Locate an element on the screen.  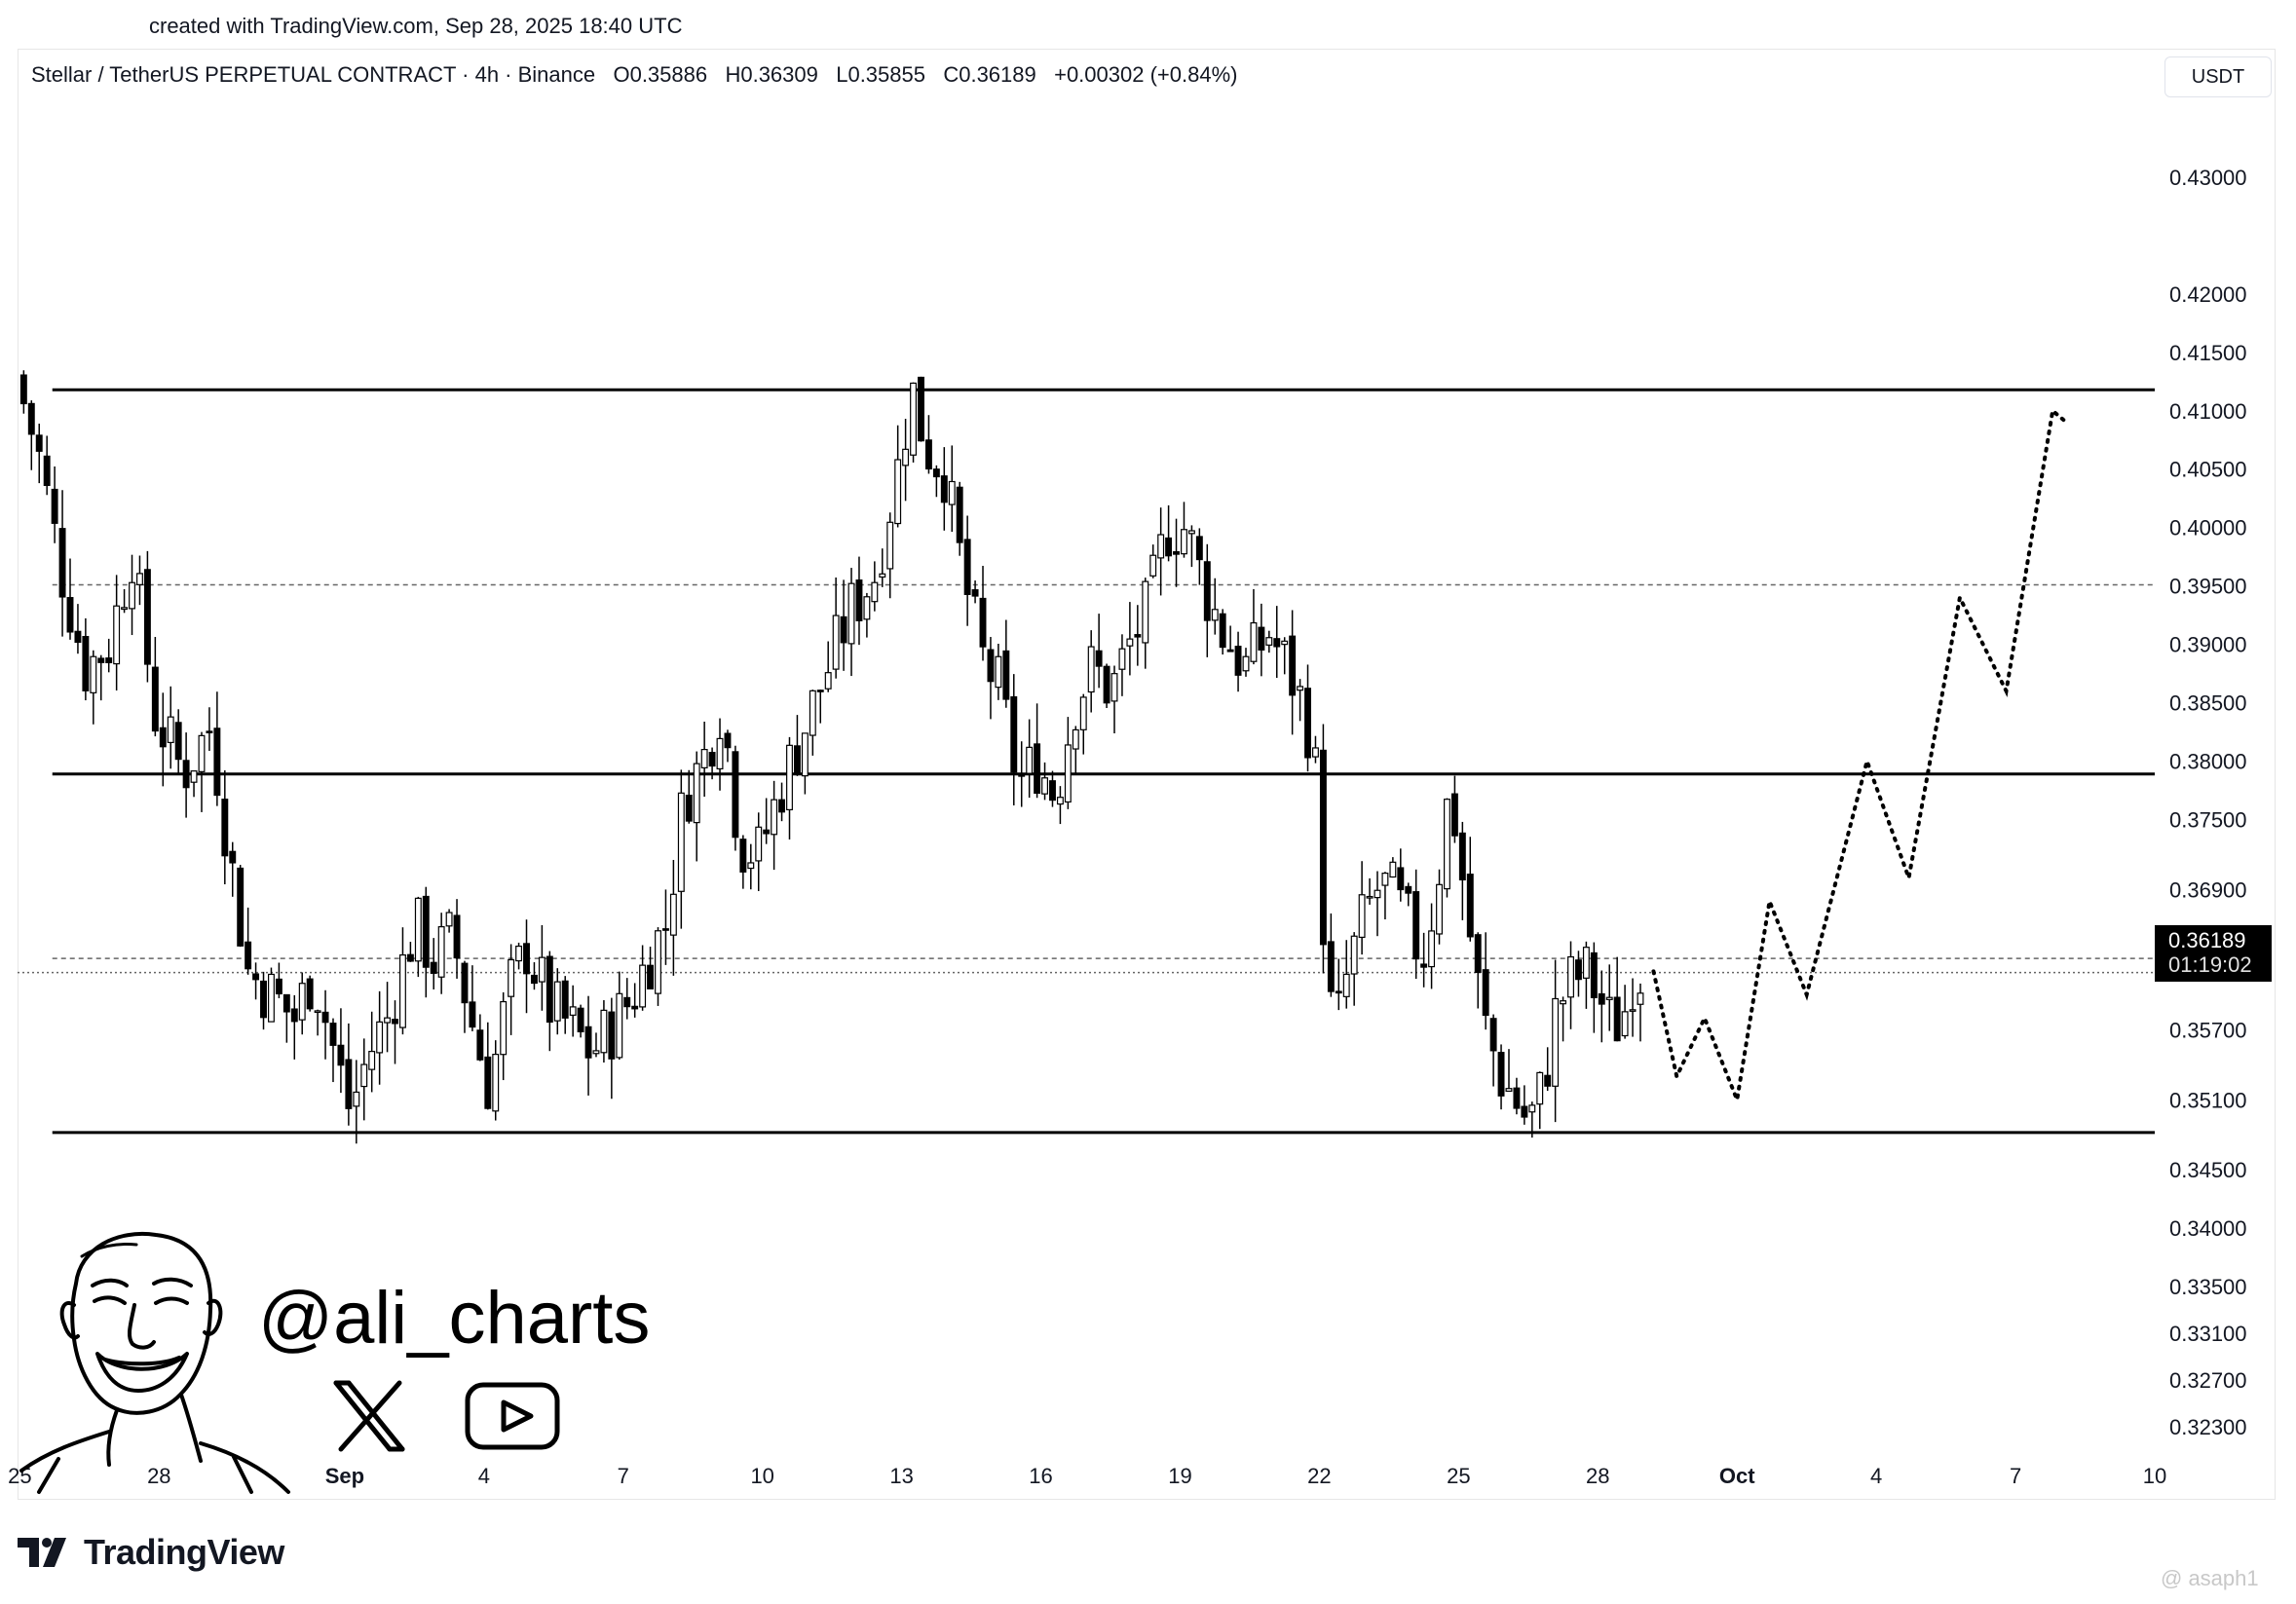
tradingview-brand: TradingView is located at coordinates (151, 1552).